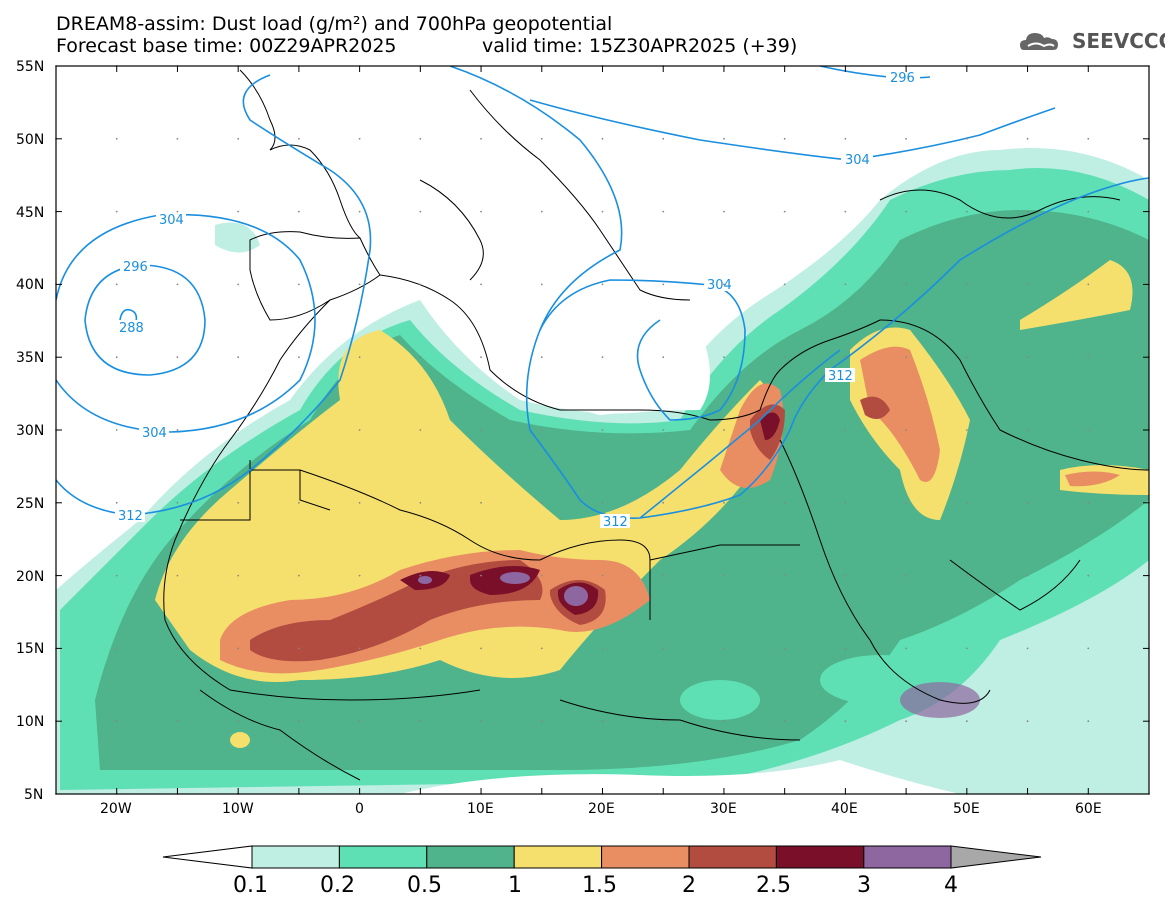  Describe the element at coordinates (207, 857) in the screenshot. I see `colorbar-min-triangle` at that location.